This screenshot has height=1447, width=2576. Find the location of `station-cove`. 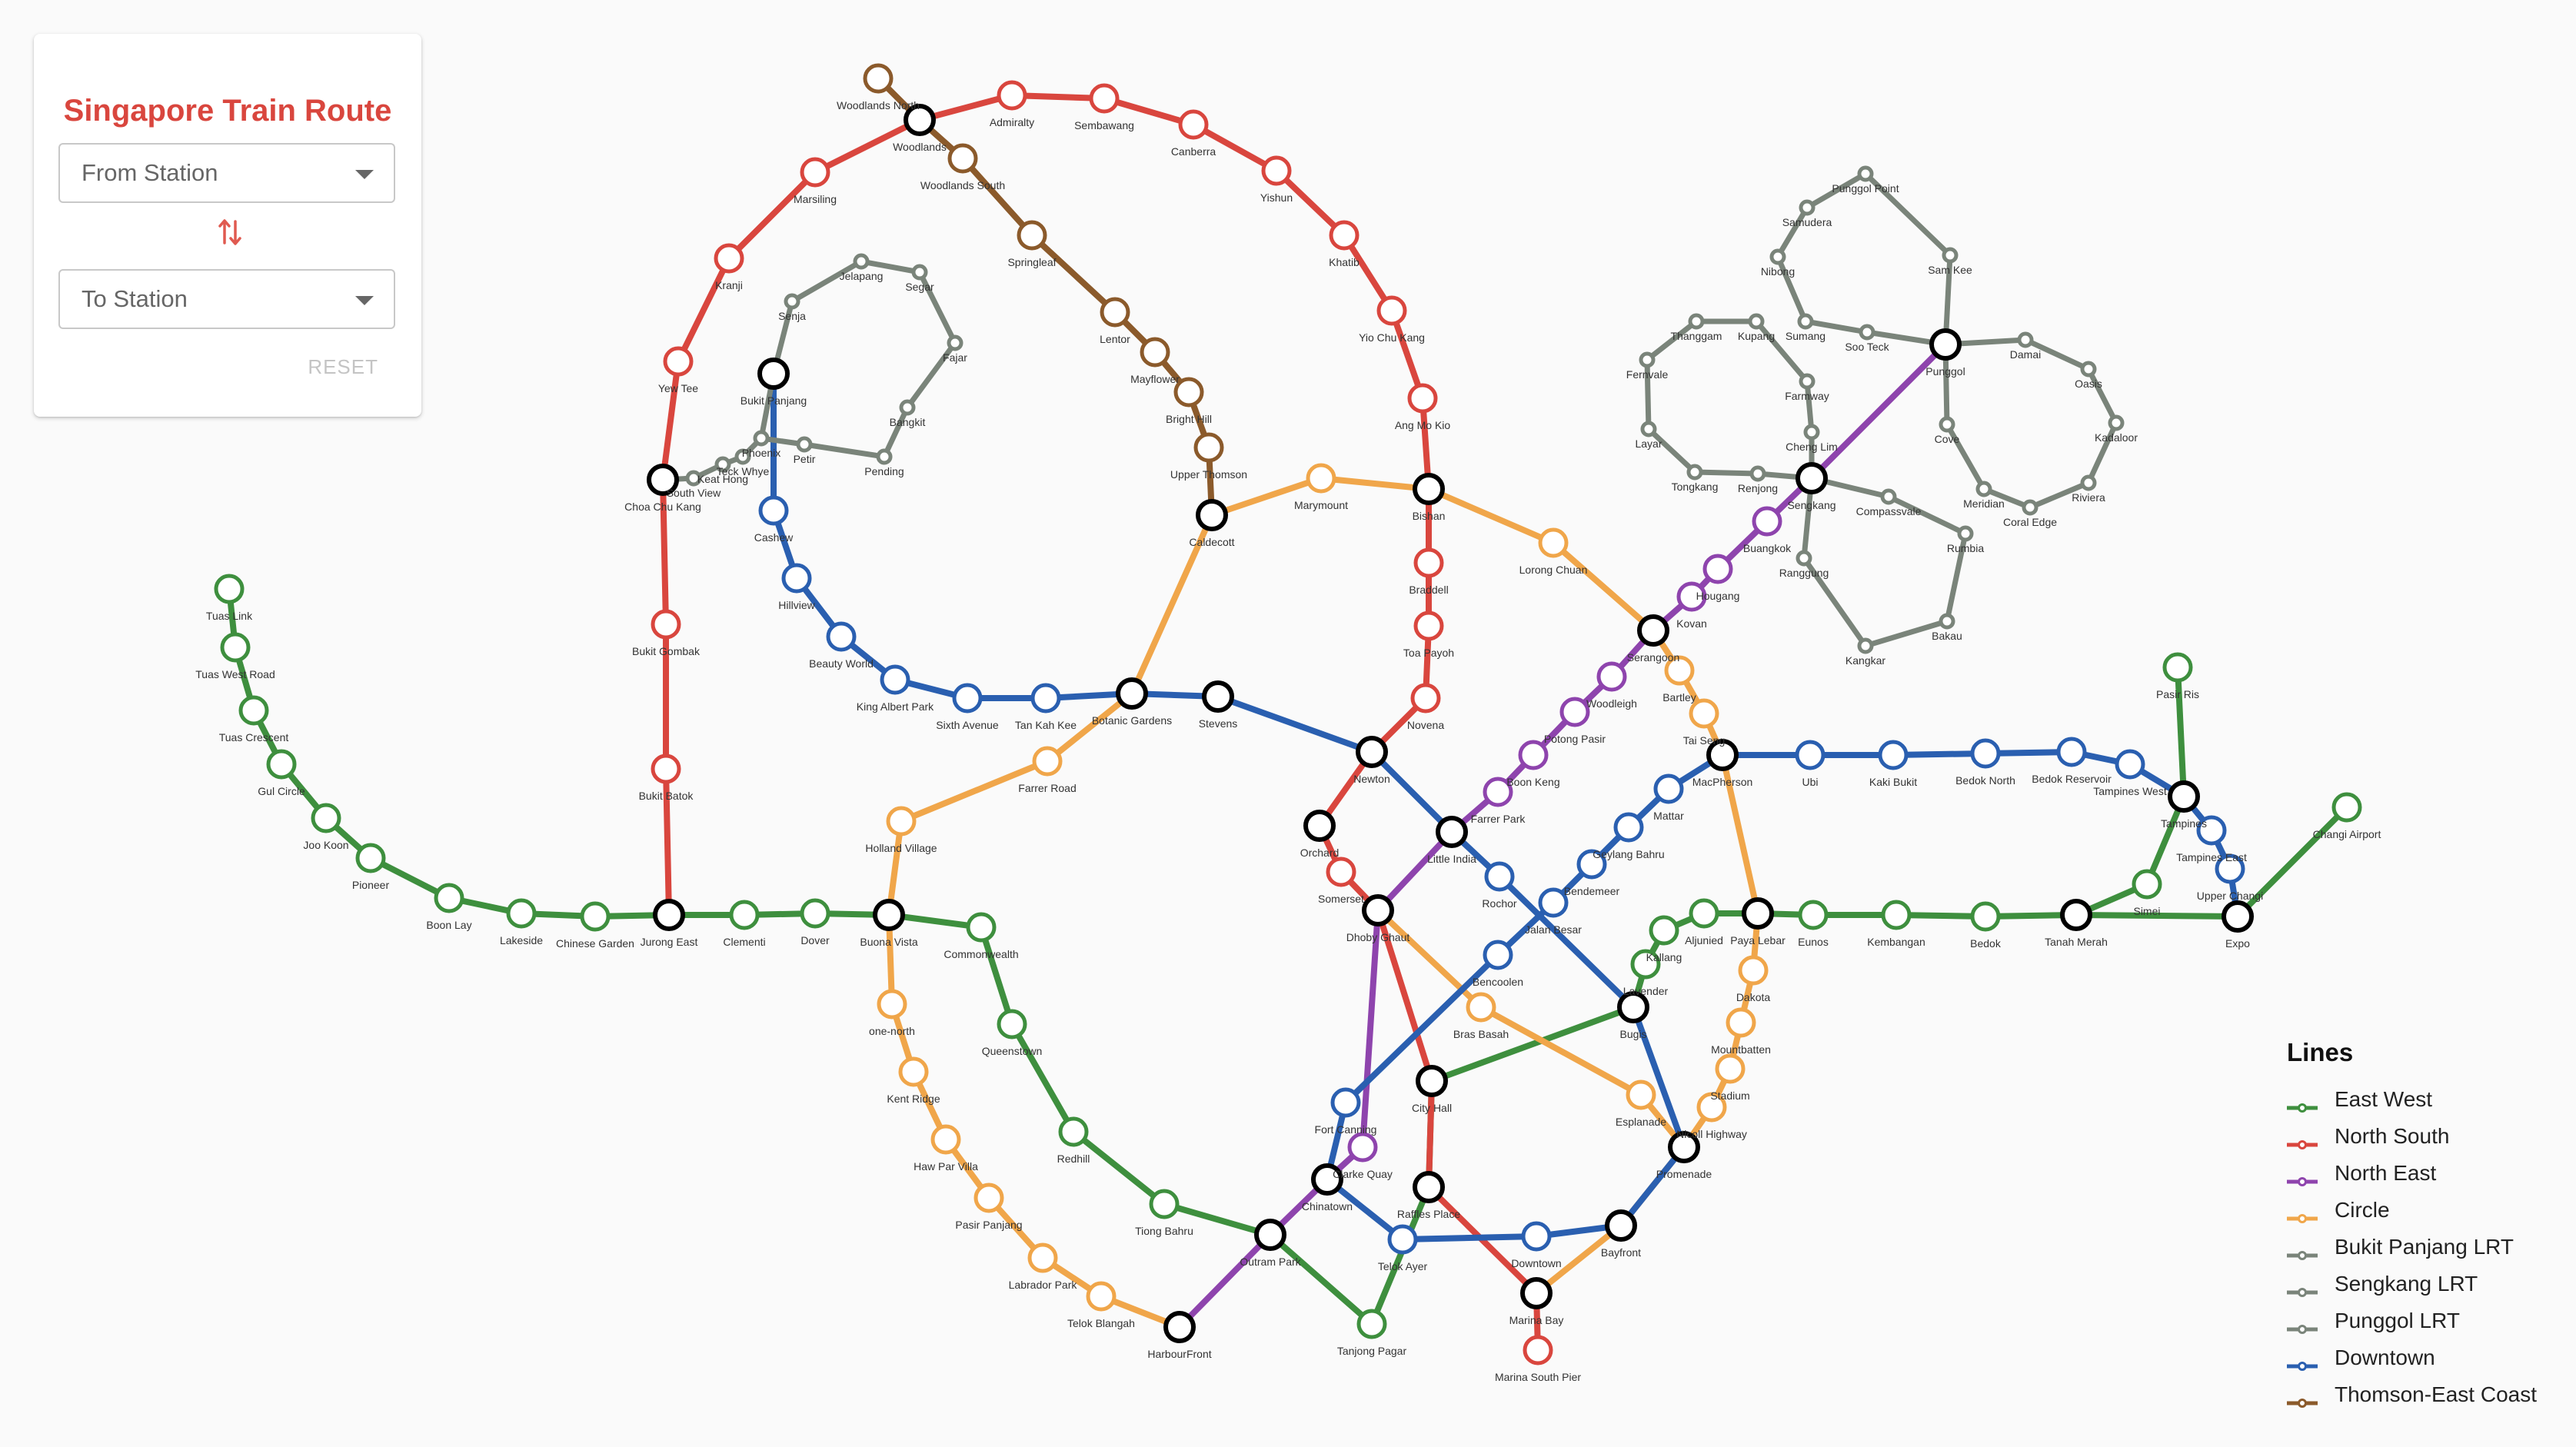

station-cove is located at coordinates (1947, 425).